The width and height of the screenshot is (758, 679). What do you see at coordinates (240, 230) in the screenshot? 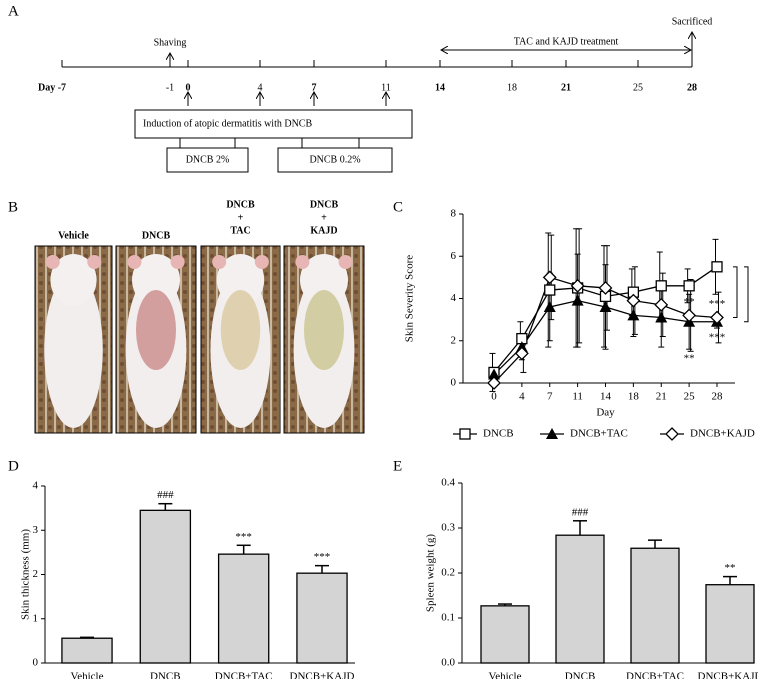
I see `photo-label: TAC` at bounding box center [240, 230].